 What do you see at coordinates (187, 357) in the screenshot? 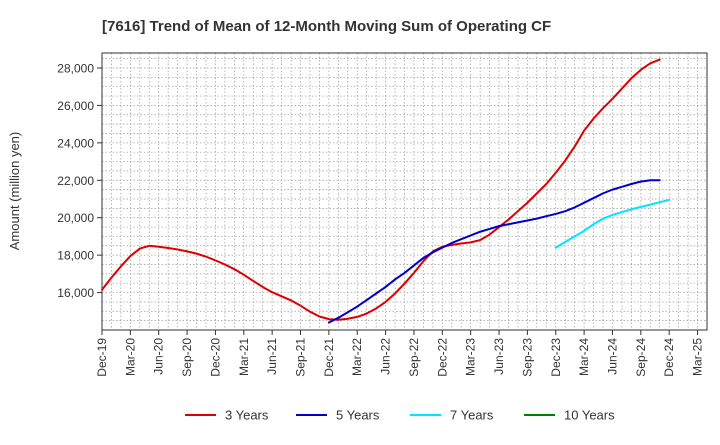
I see `x-tick-label: Sep-20` at bounding box center [187, 357].